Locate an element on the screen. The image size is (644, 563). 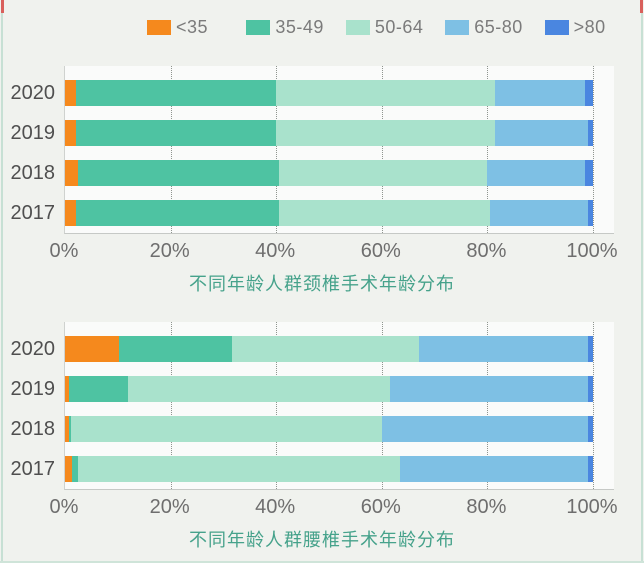
legend-label: 65-80 is located at coordinates (498, 26).